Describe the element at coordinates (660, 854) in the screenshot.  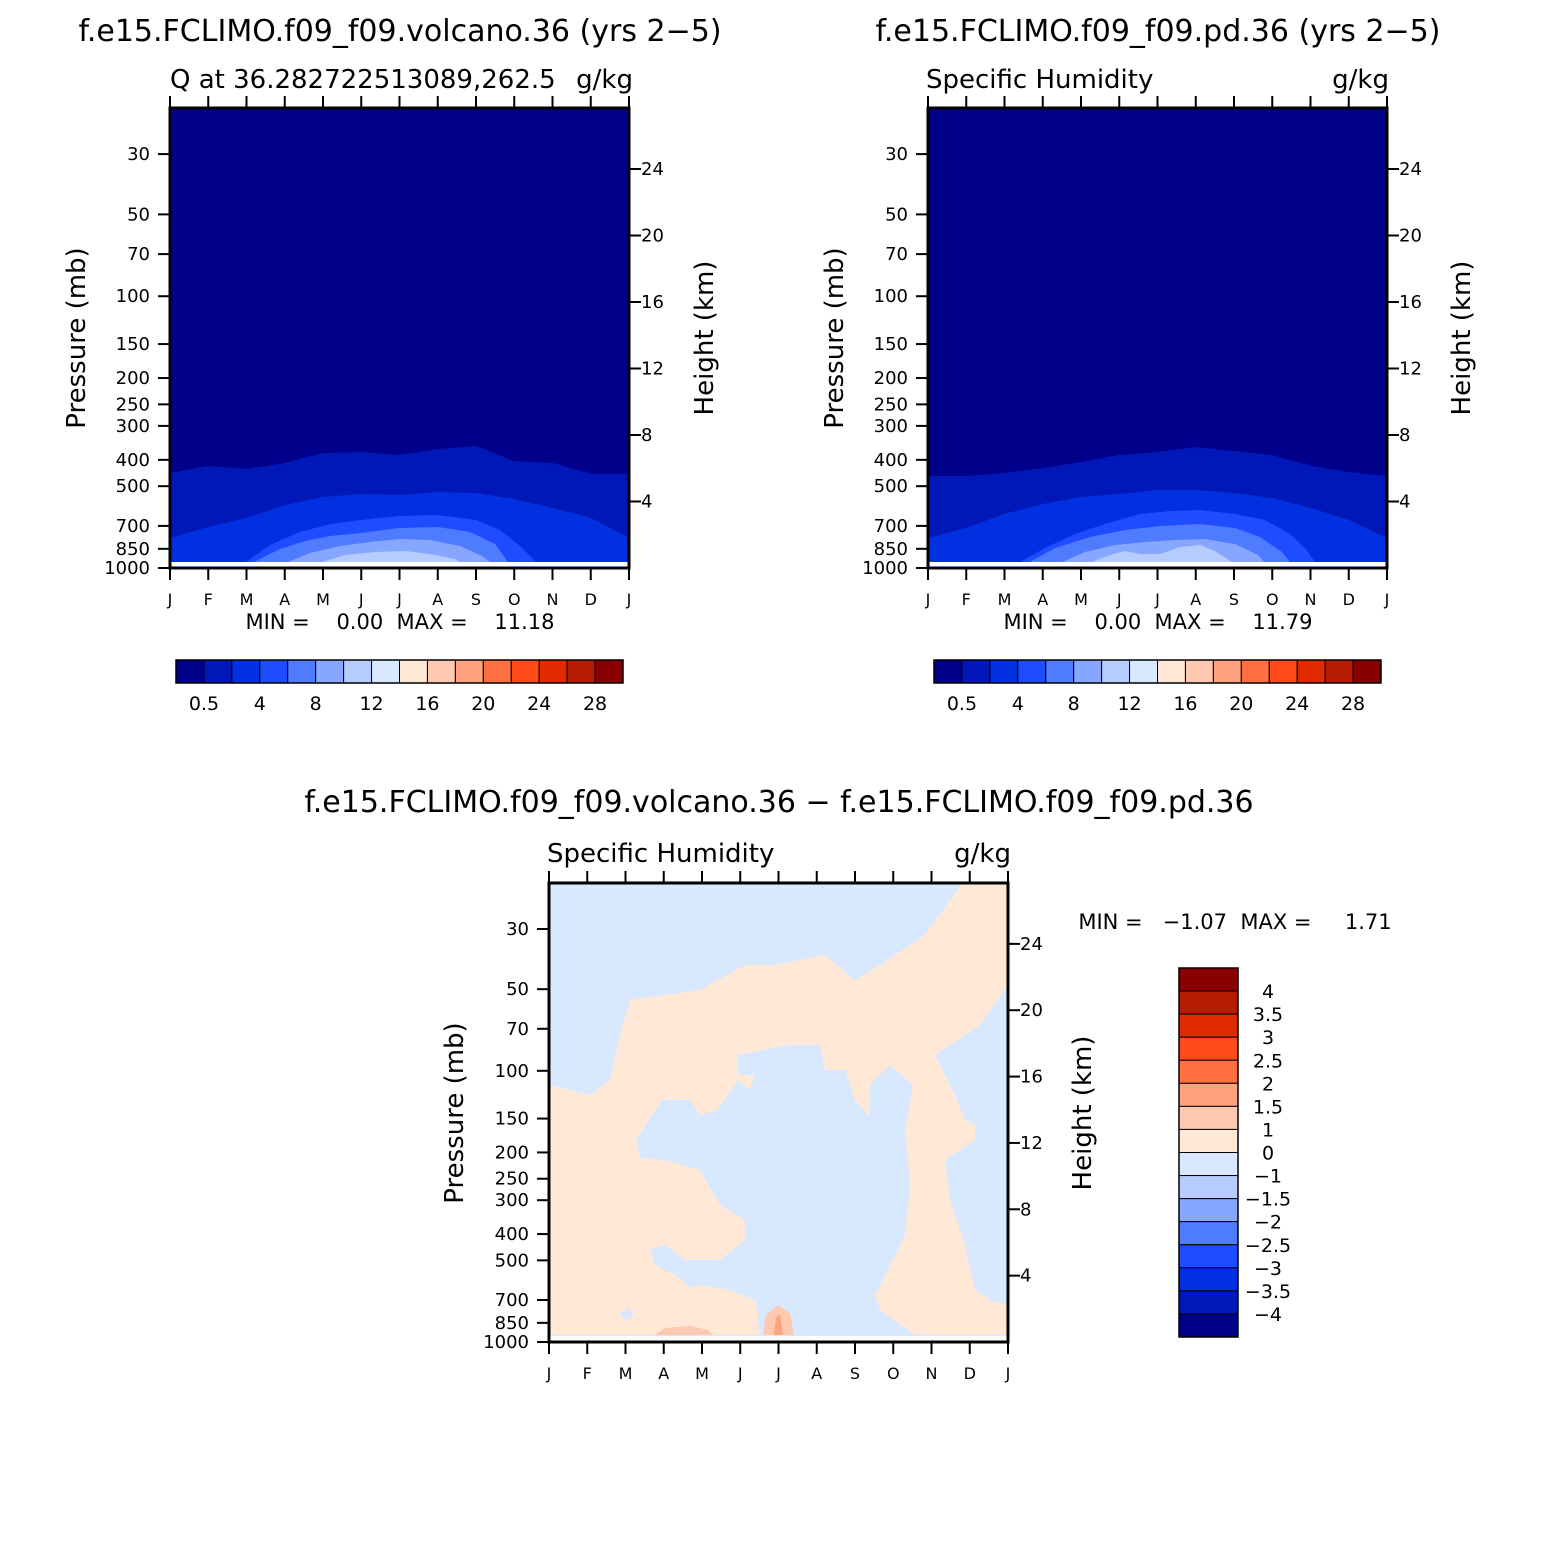
I see `panel-diff-left-label: Specific Humidity` at that location.